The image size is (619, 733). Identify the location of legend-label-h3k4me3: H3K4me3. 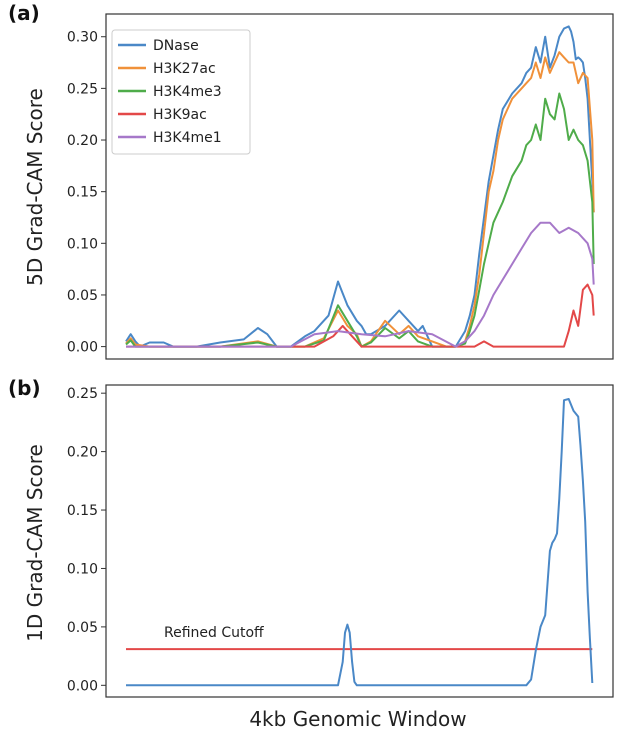
(187, 92).